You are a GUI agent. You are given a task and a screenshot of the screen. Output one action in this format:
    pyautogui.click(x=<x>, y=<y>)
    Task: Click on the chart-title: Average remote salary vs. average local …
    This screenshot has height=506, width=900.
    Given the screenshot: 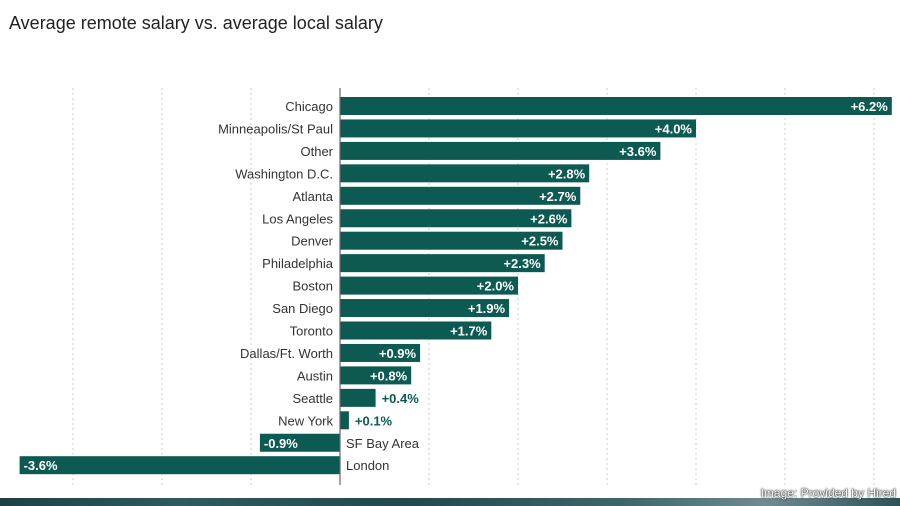 What is the action you would take?
    pyautogui.click(x=196, y=23)
    